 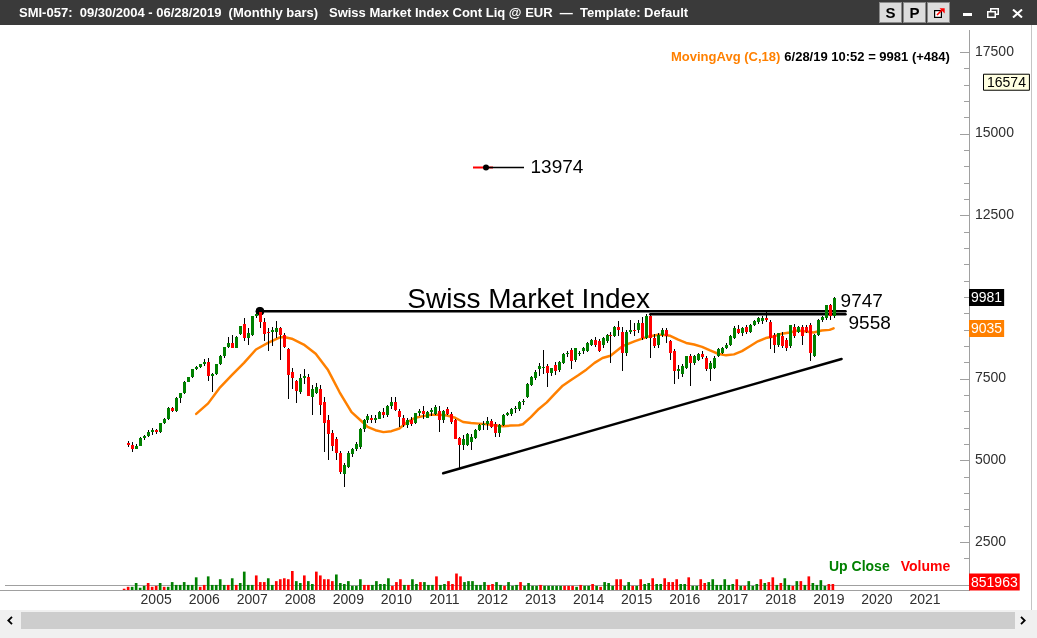 I want to click on annotation: 13974, so click(x=557, y=167).